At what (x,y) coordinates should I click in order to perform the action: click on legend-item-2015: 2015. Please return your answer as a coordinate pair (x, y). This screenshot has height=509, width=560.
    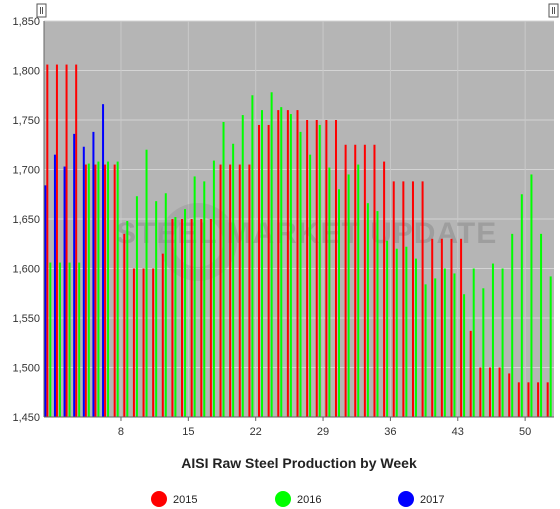
    Looking at the image, I should click on (174, 499).